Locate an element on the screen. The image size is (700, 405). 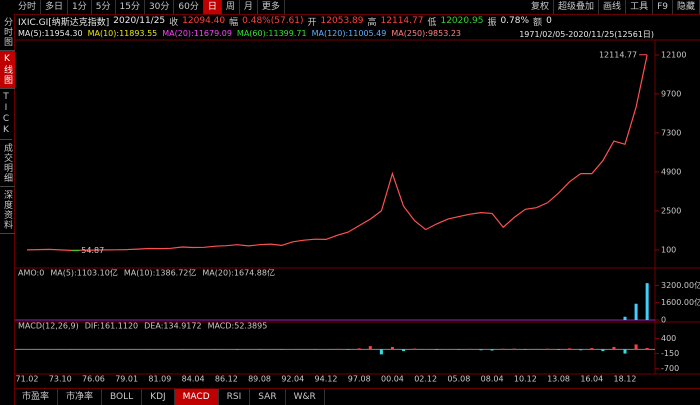
y-tick-label: 4900 is located at coordinates (671, 171).